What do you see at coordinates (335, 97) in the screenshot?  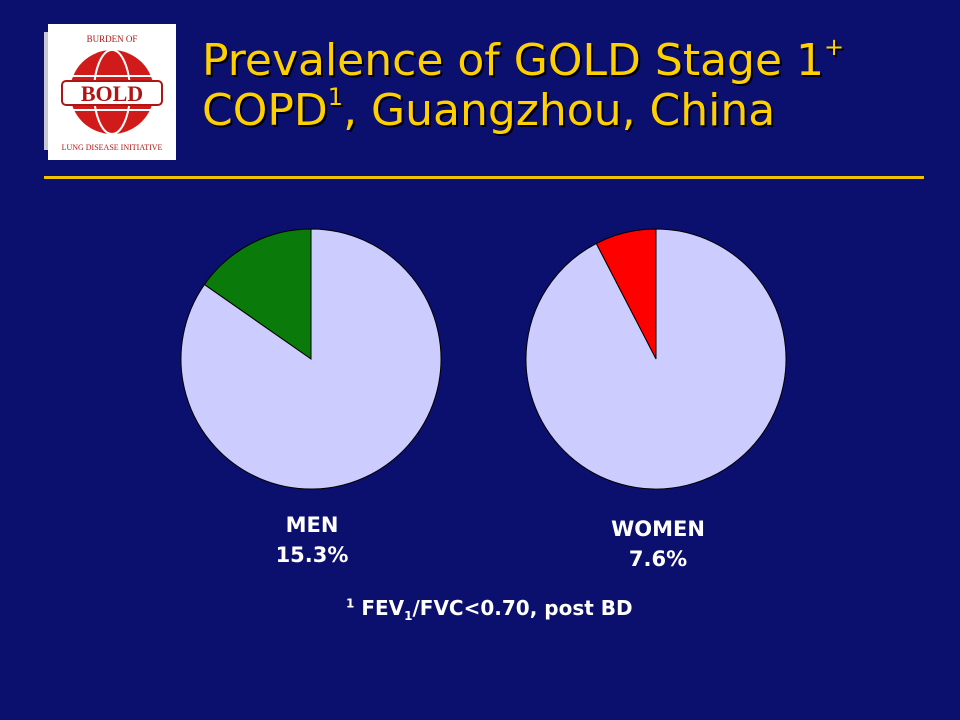 I see `title-line-2-sup: 1` at bounding box center [335, 97].